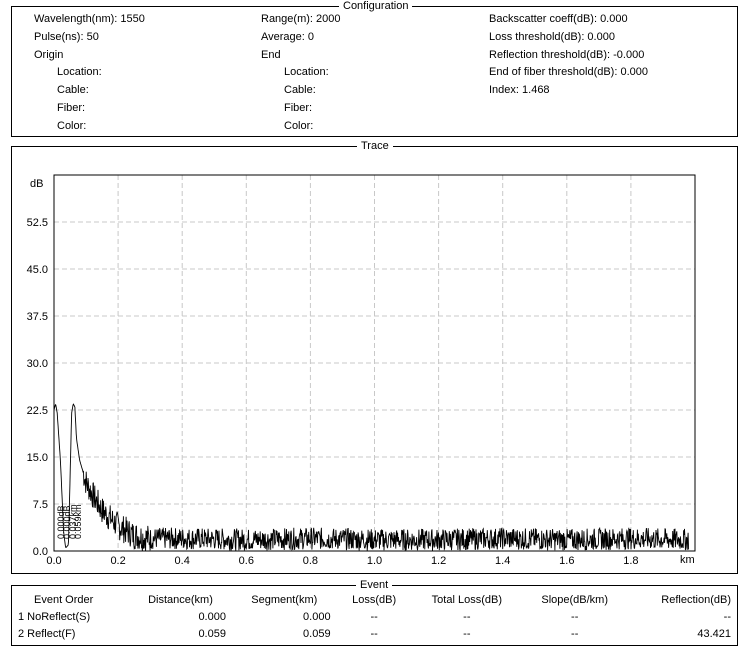 This screenshot has height=659, width=748. What do you see at coordinates (71, 108) in the screenshot?
I see `origin-fiber-label: Fiber:` at bounding box center [71, 108].